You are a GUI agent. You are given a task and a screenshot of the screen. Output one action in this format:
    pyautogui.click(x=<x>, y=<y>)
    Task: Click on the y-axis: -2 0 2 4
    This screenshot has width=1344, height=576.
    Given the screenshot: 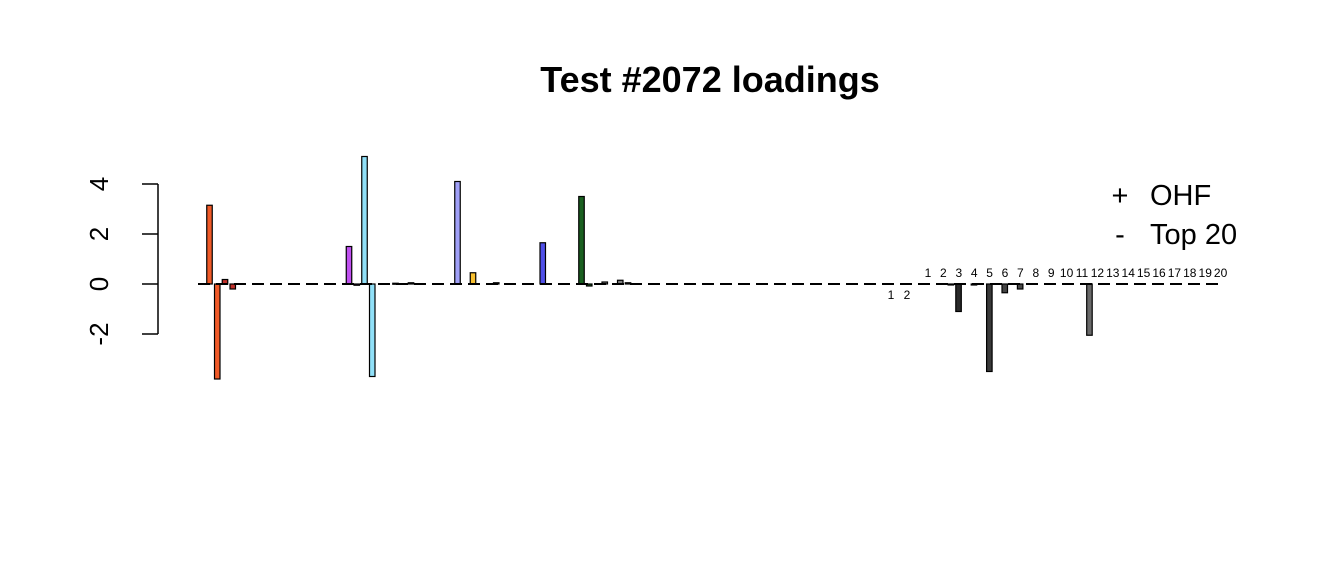 What is the action you would take?
    pyautogui.click(x=121, y=261)
    